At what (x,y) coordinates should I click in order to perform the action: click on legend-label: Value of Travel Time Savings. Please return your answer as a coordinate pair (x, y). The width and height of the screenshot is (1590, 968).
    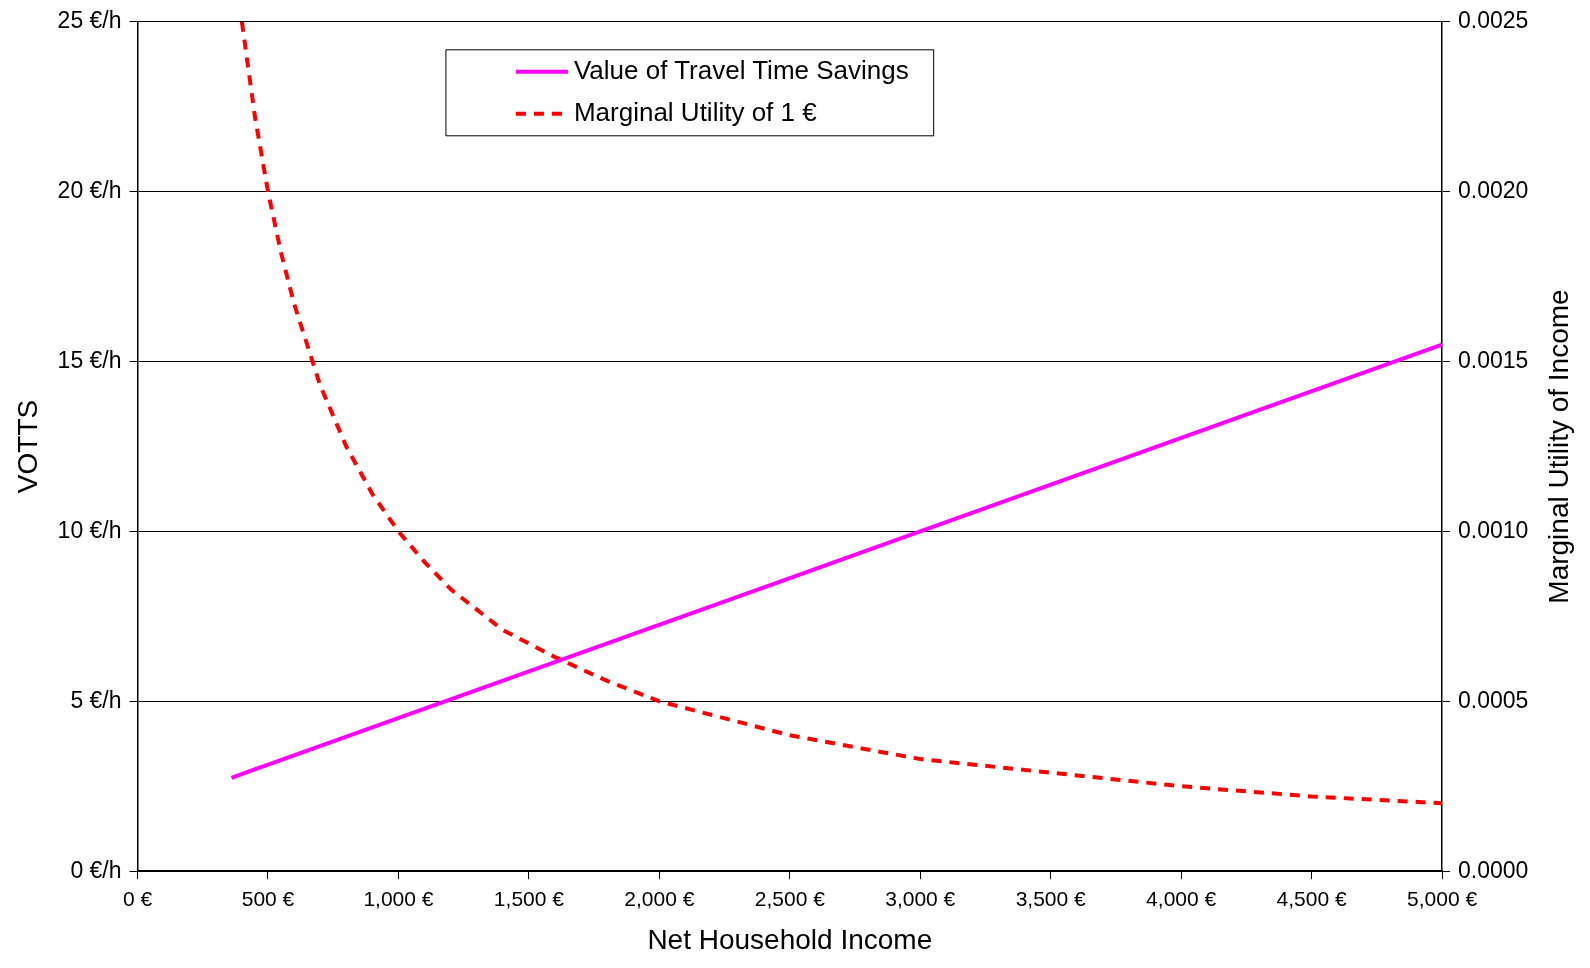
    Looking at the image, I should click on (741, 69).